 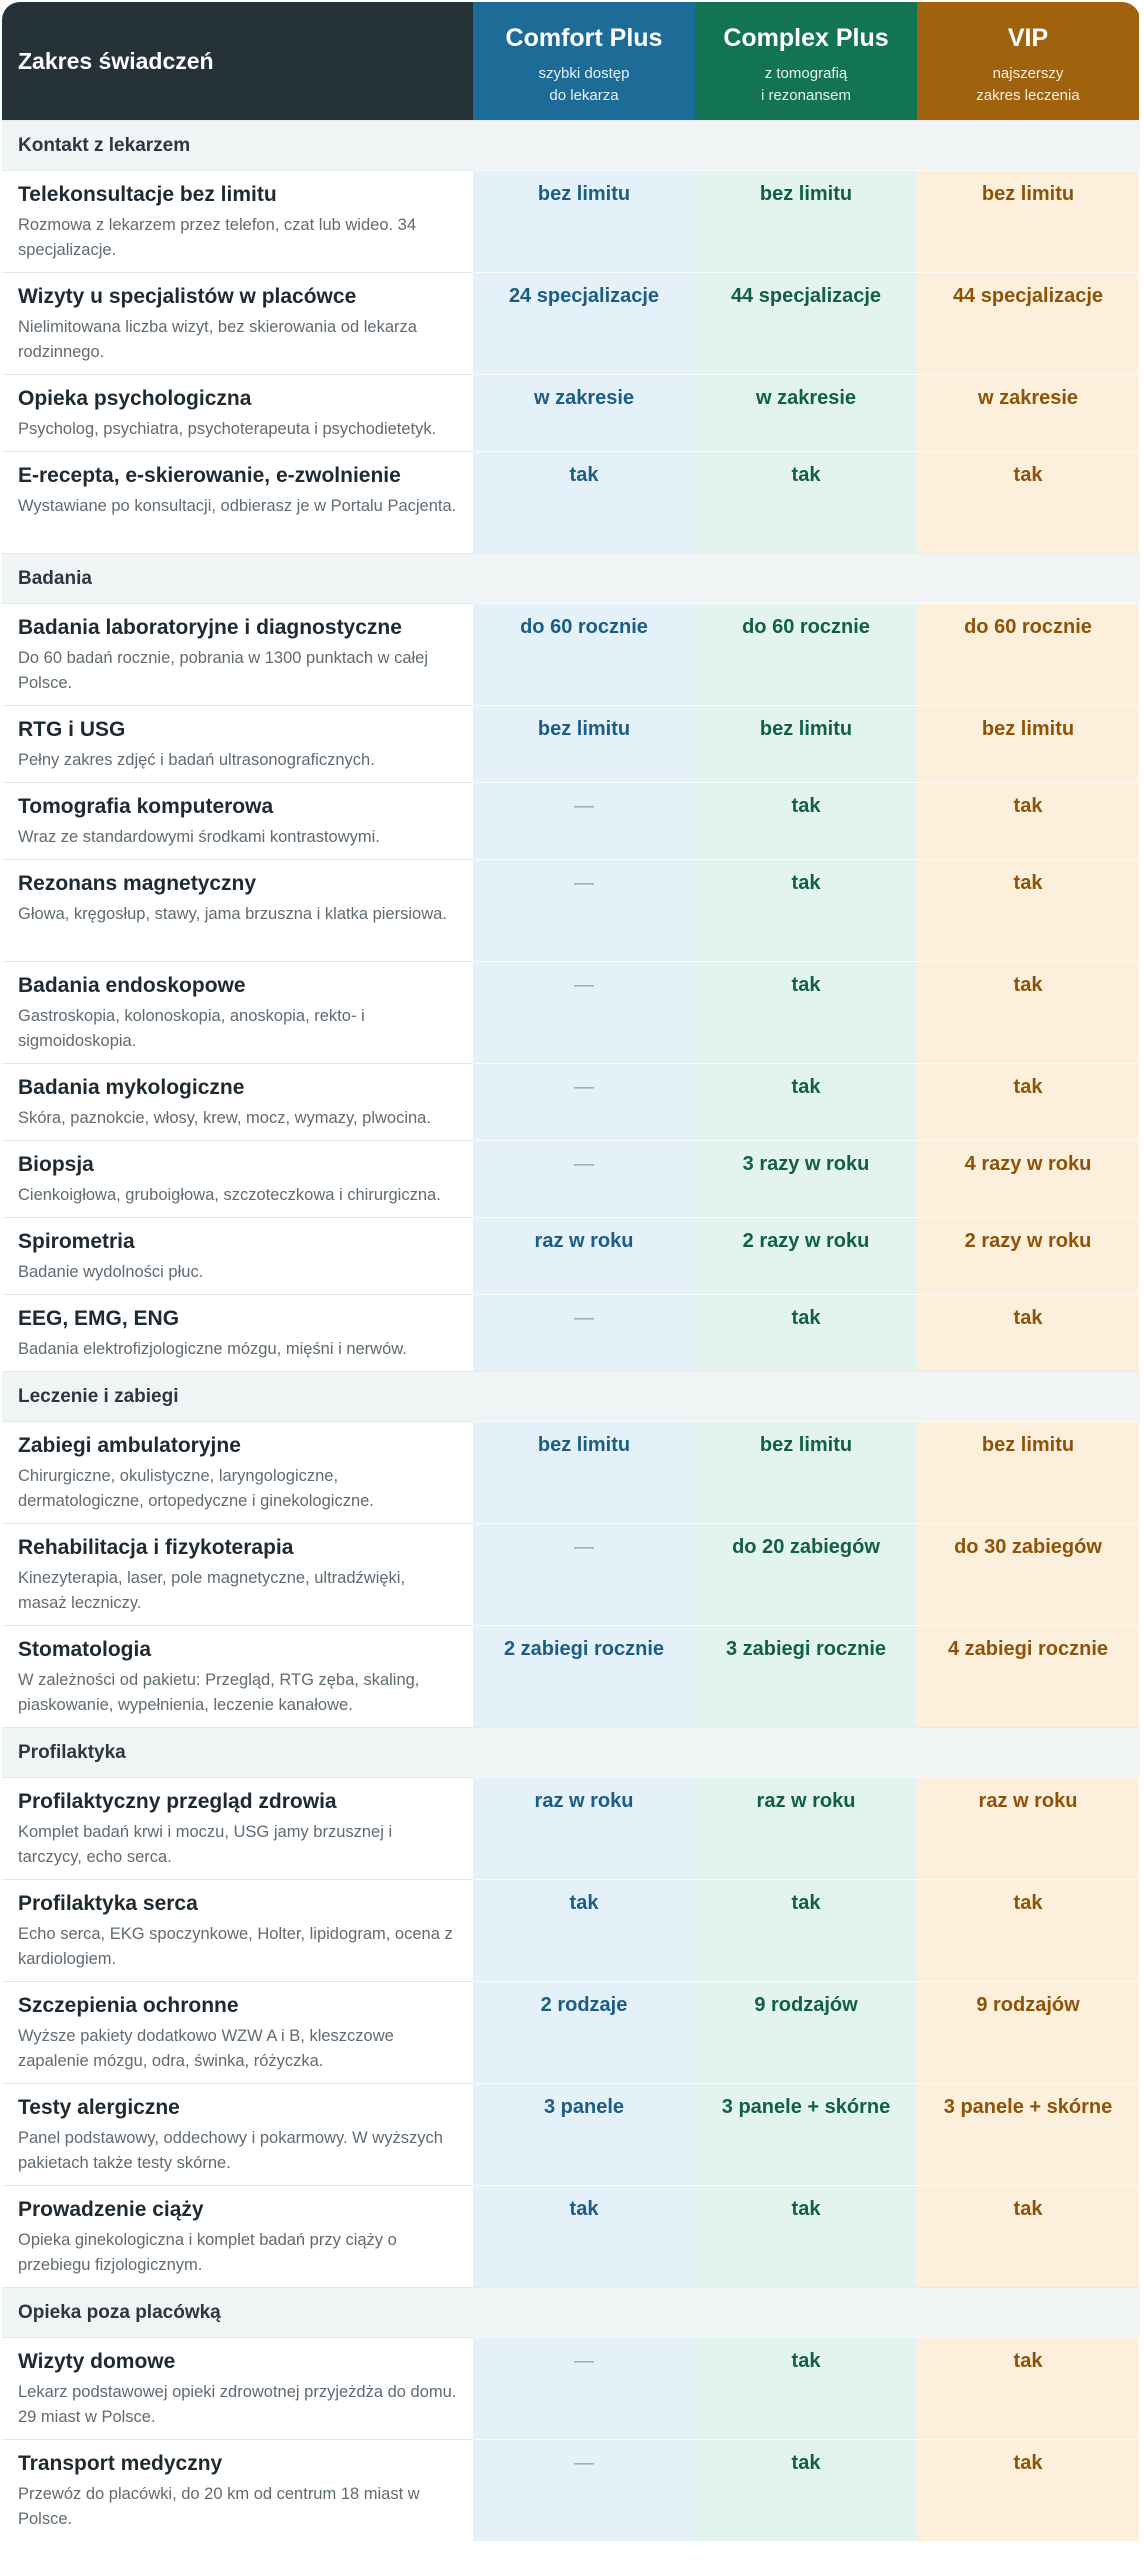 What do you see at coordinates (146, 806) in the screenshot?
I see `row-title: Tomografia komputerowa` at bounding box center [146, 806].